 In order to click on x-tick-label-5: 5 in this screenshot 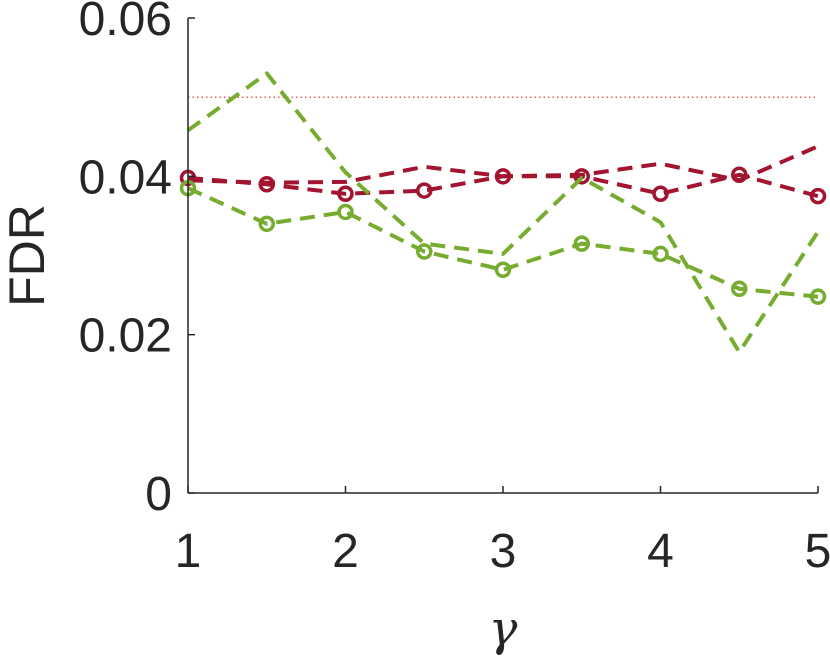, I will do `click(817, 551)`.